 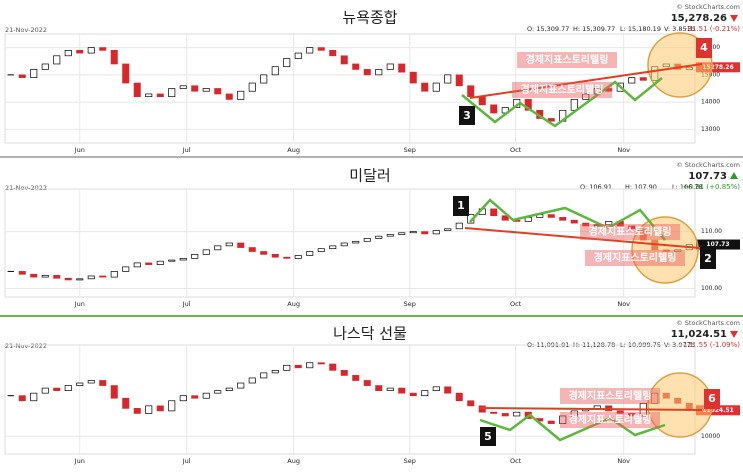 What do you see at coordinates (186, 461) in the screenshot?
I see `x-tick-label: Jul` at bounding box center [186, 461].